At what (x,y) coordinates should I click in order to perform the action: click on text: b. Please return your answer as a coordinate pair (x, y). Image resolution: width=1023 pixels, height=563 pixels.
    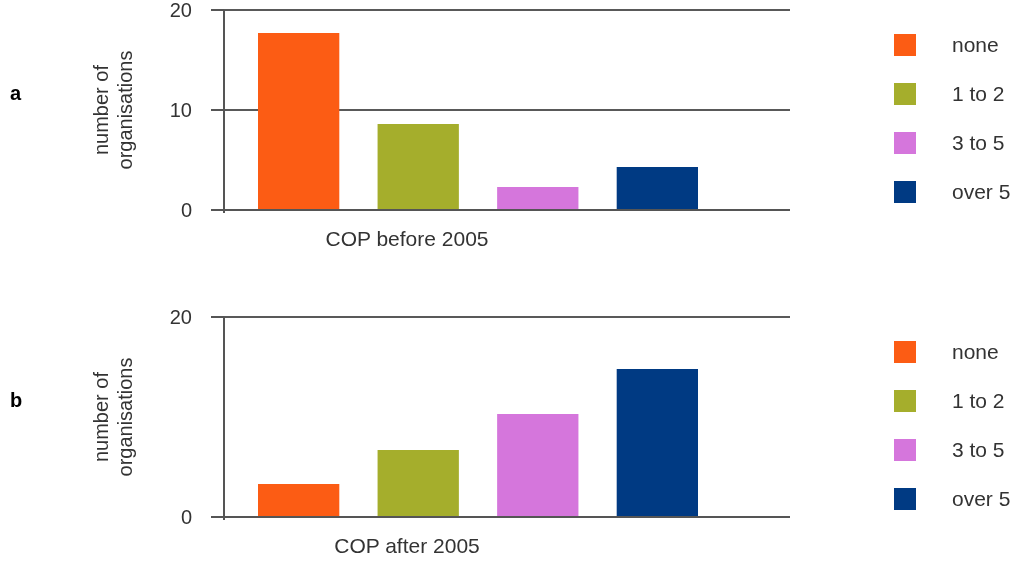
    Looking at the image, I should click on (16, 400).